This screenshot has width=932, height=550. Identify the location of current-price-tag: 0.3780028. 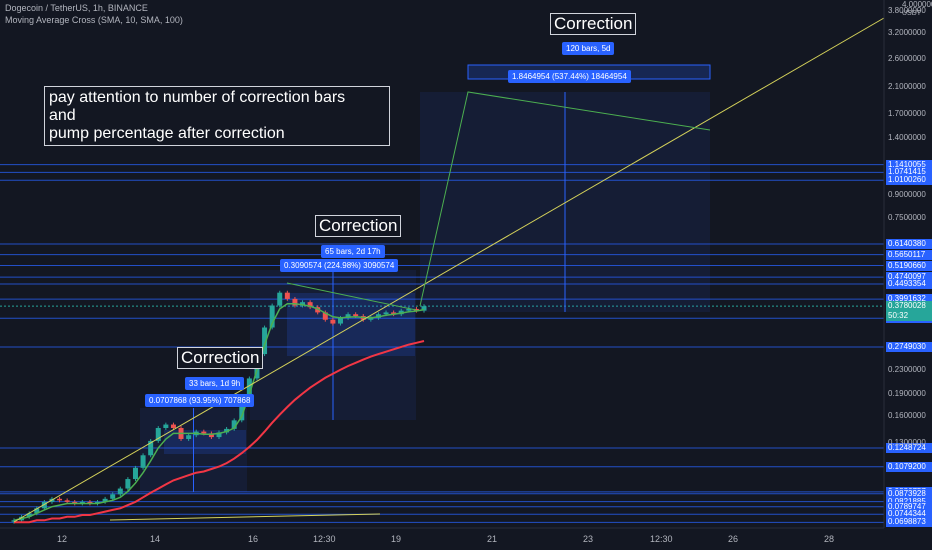
(909, 306).